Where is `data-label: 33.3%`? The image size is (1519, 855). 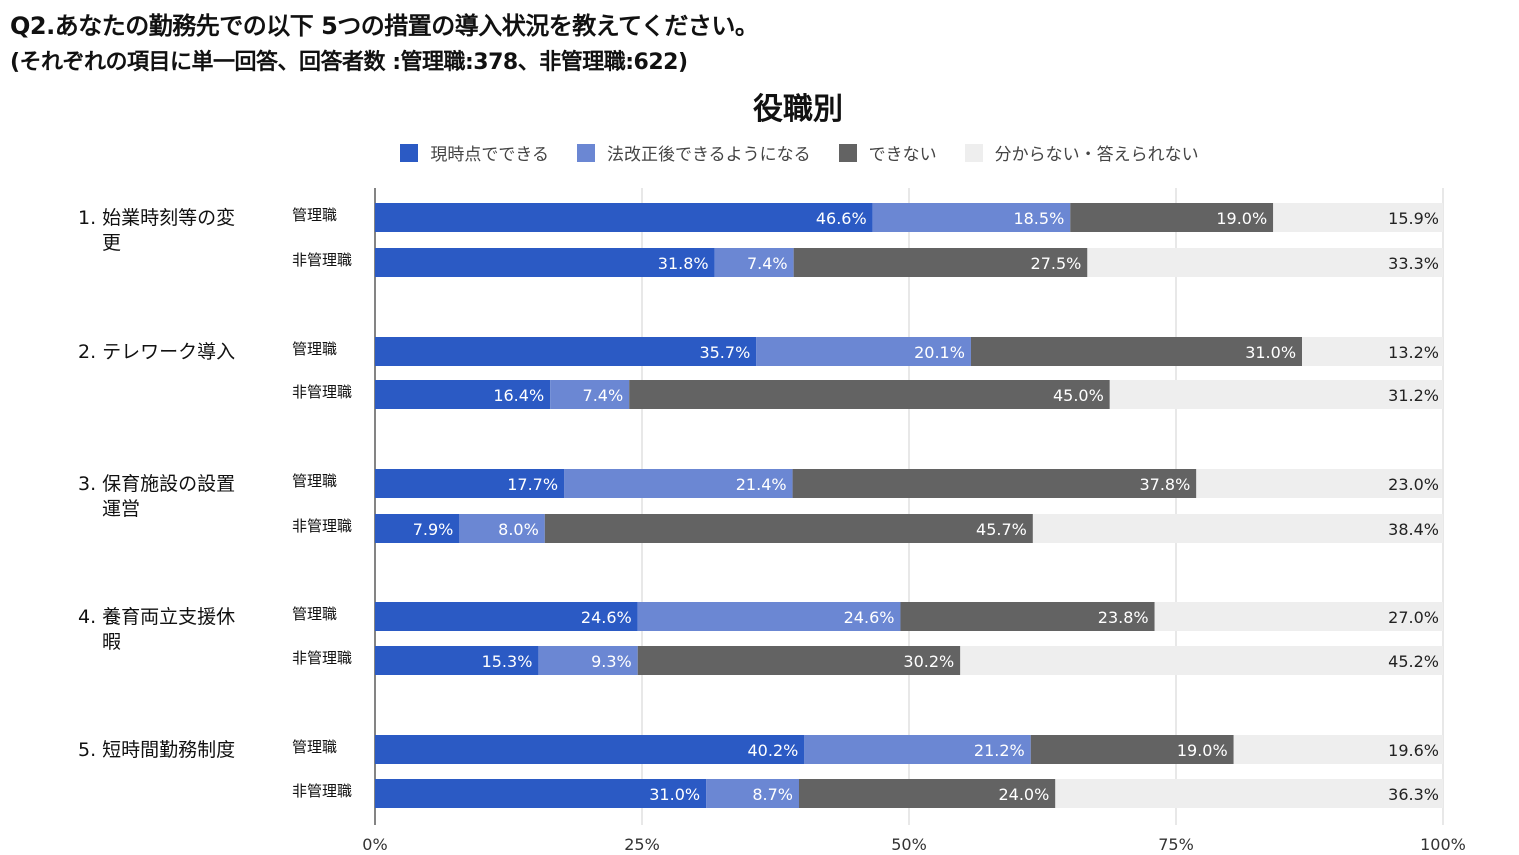 data-label: 33.3% is located at coordinates (1413, 263).